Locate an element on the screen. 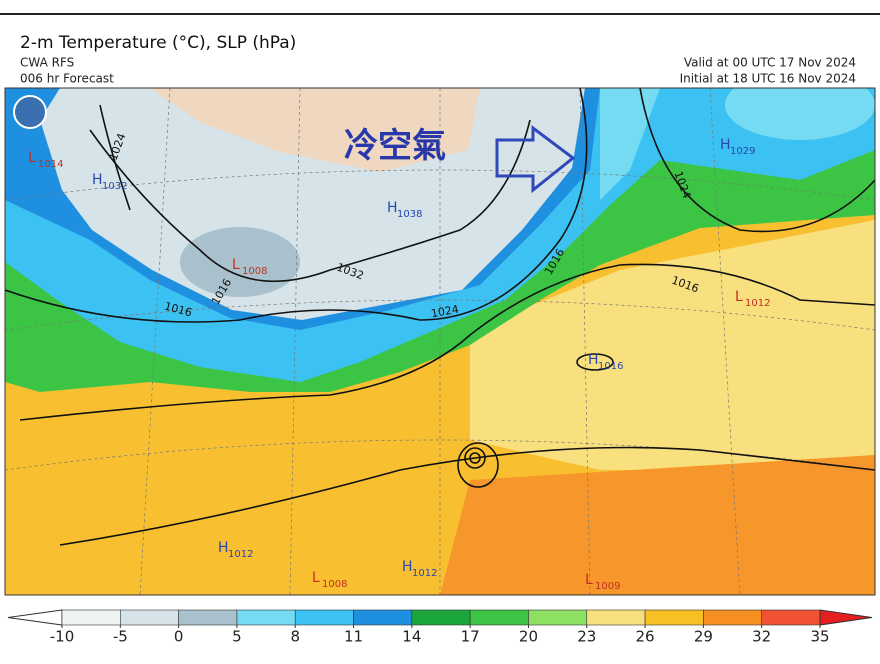  colorbar-tick-label: 29 is located at coordinates (703, 637).